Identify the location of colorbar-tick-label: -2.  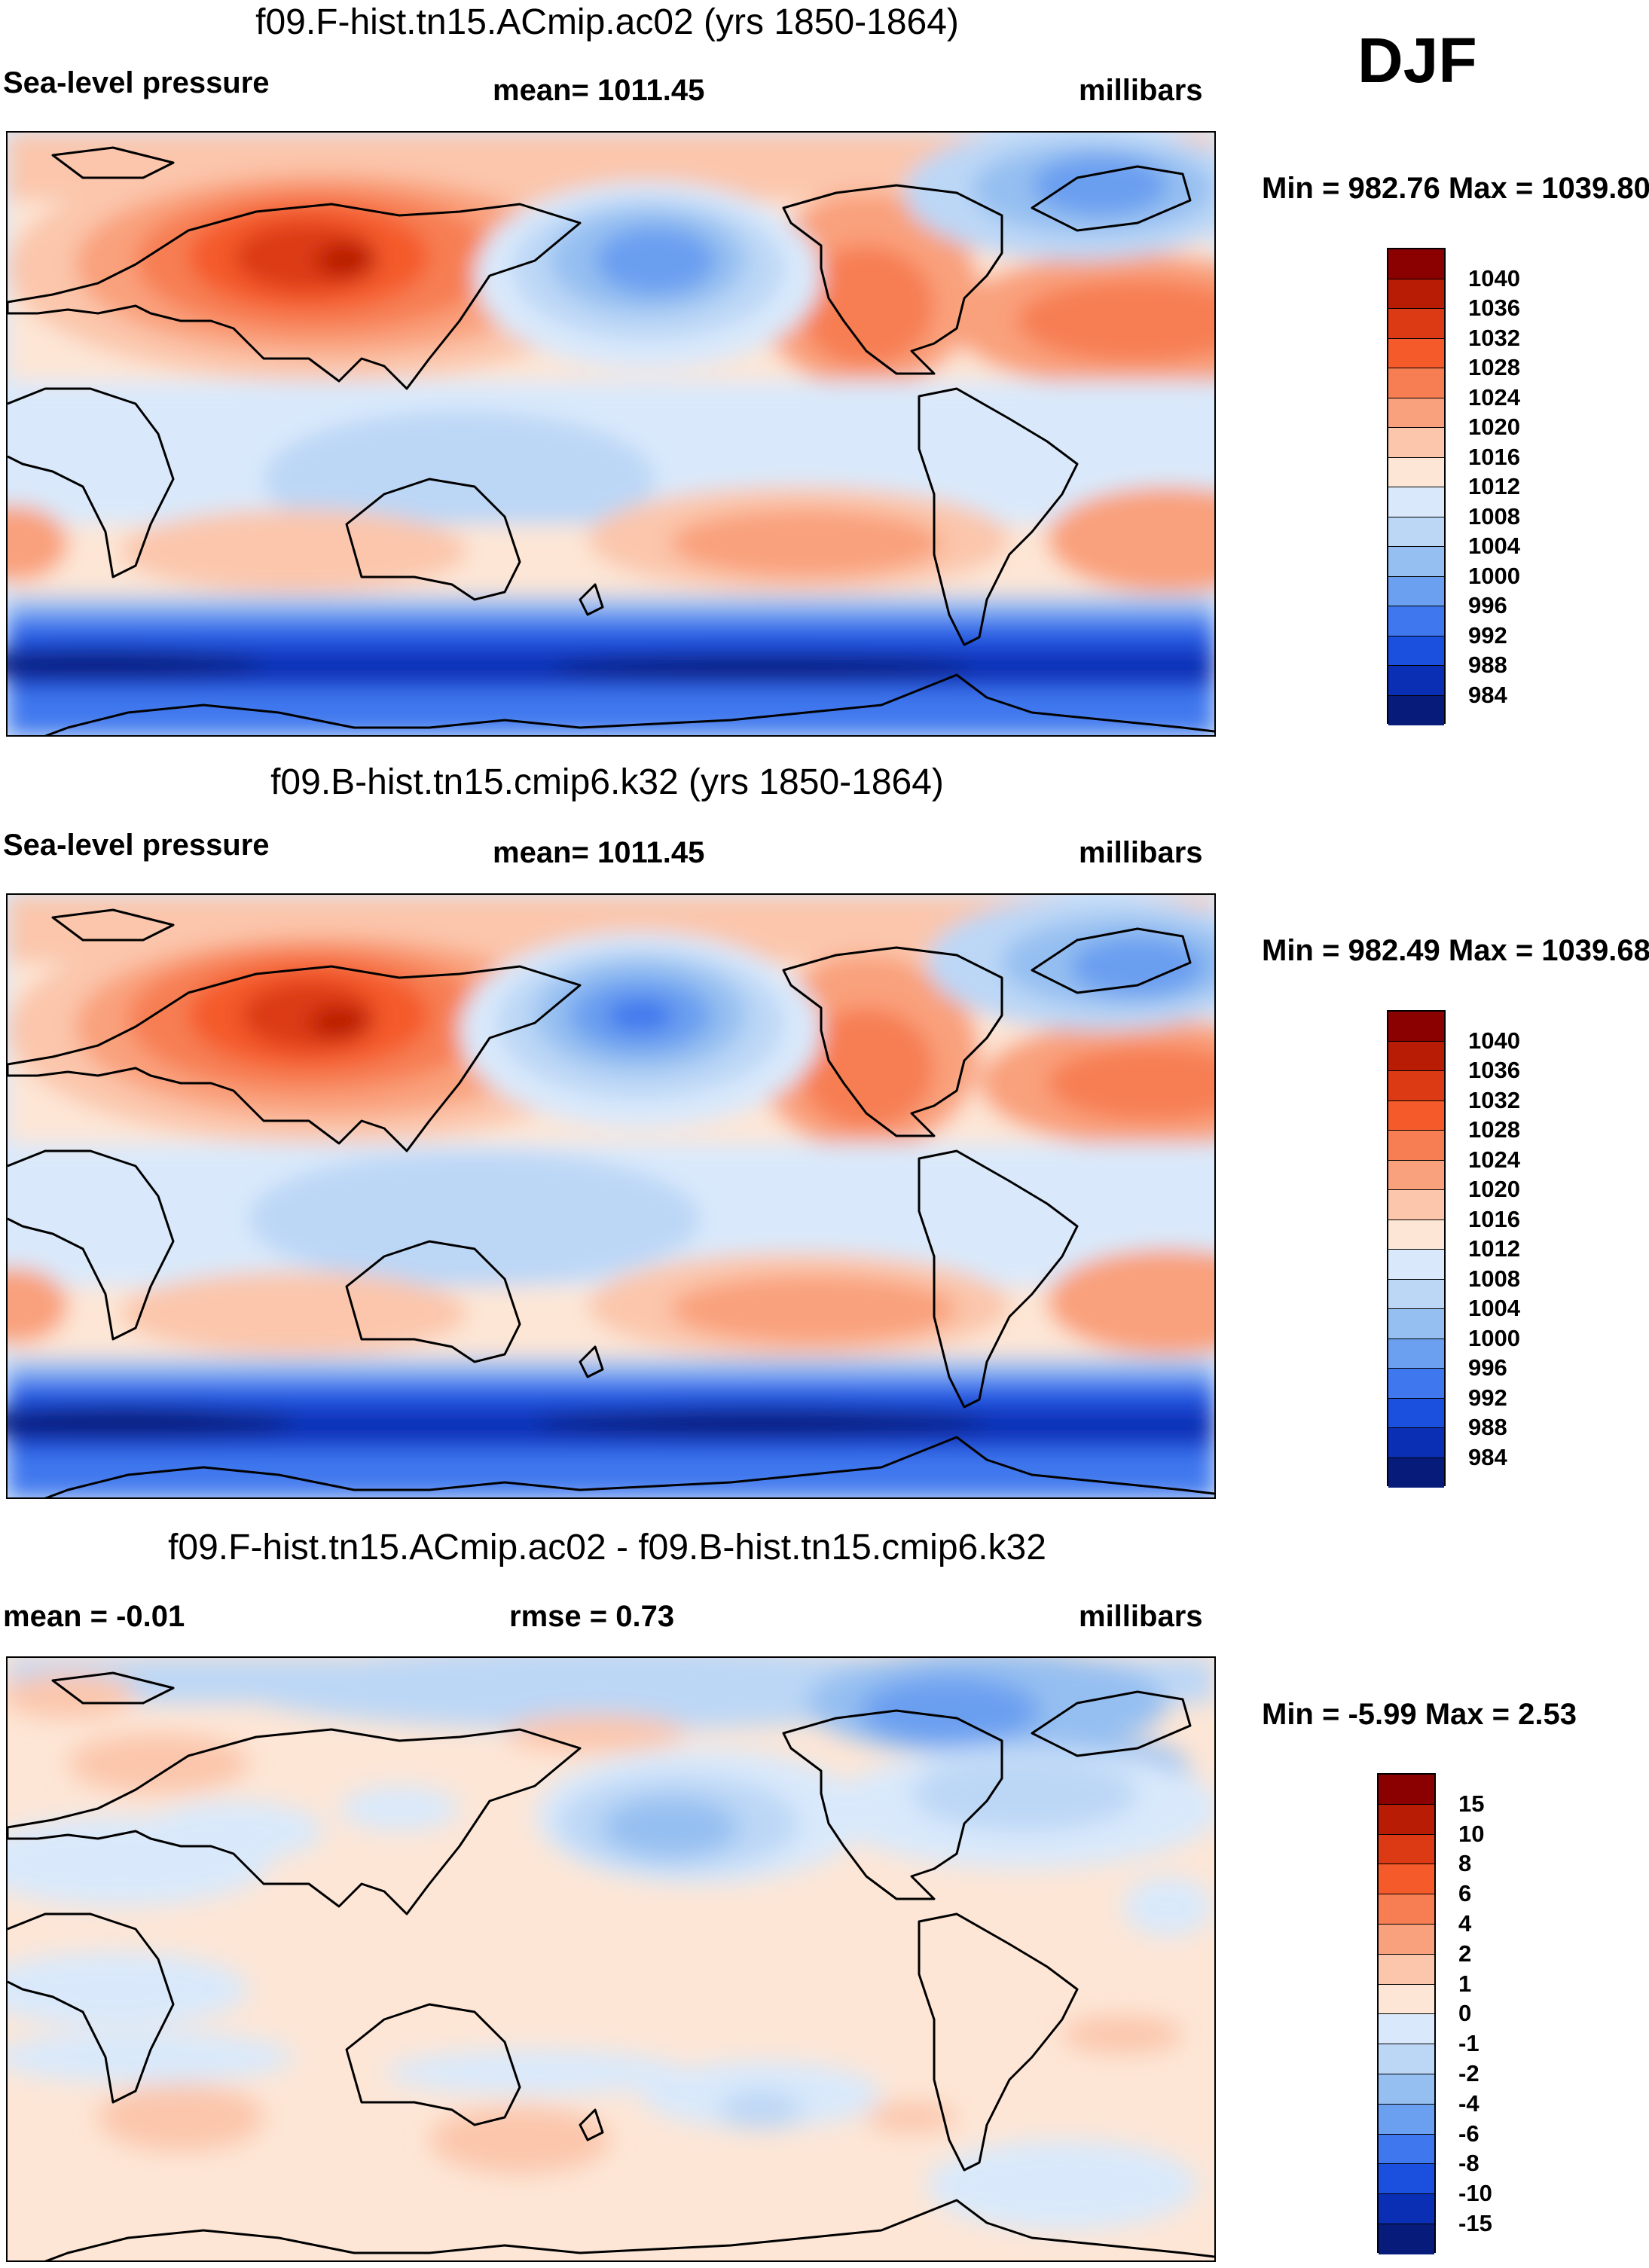
(1469, 2073).